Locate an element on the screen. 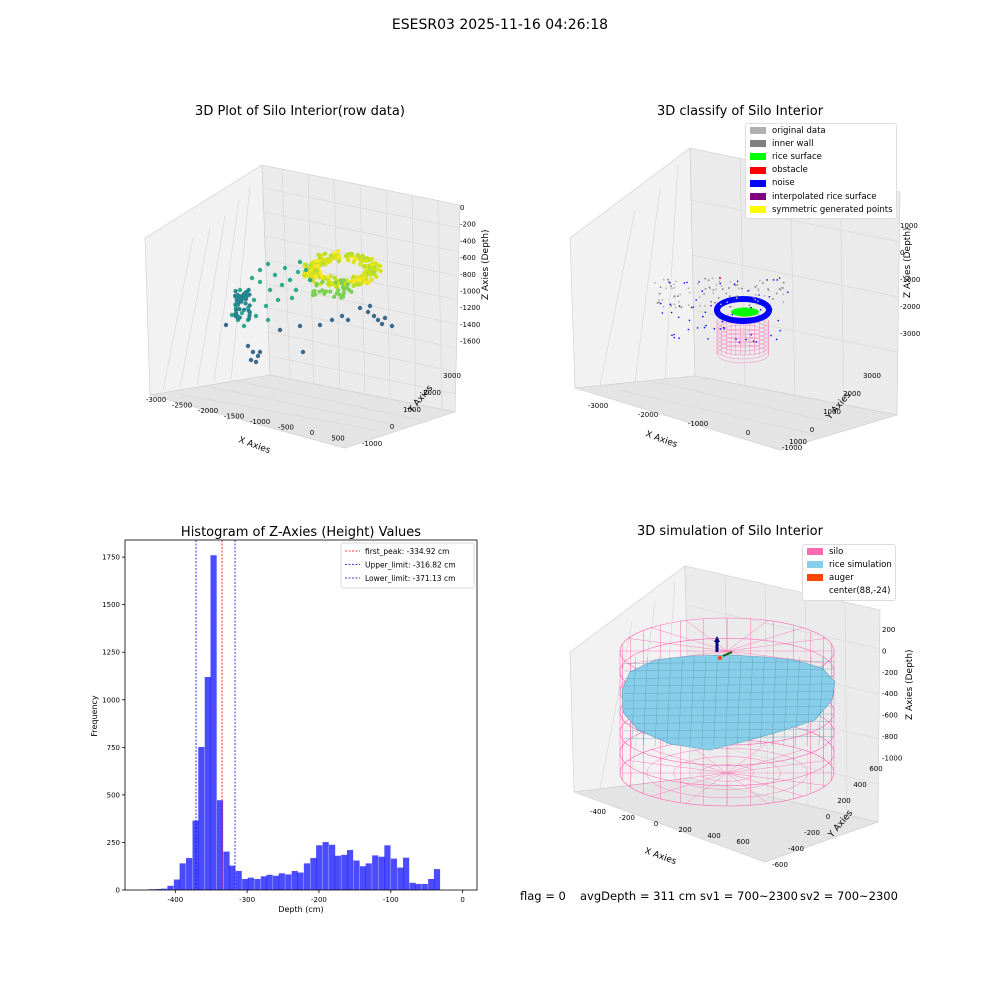 The width and height of the screenshot is (1000, 1000). noise-ring is located at coordinates (743, 310).